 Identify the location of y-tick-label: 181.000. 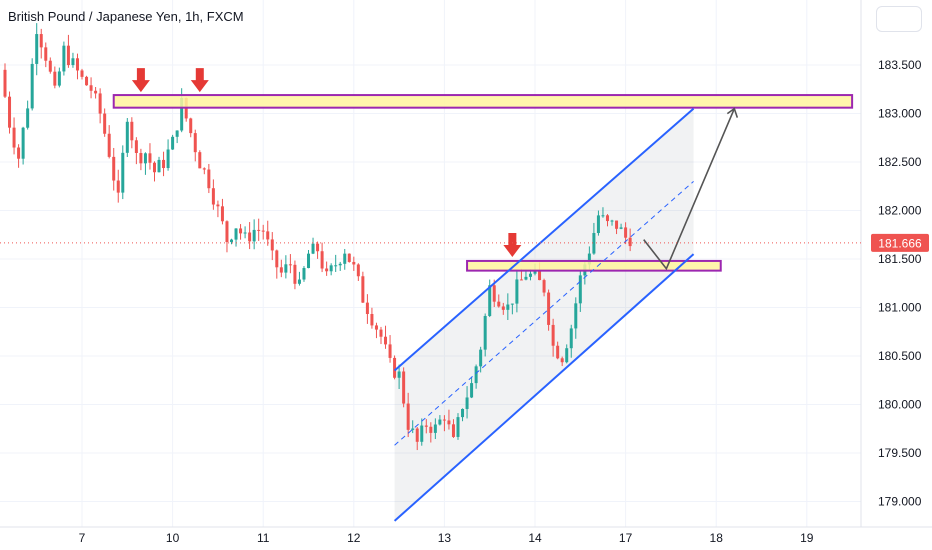
(900, 307).